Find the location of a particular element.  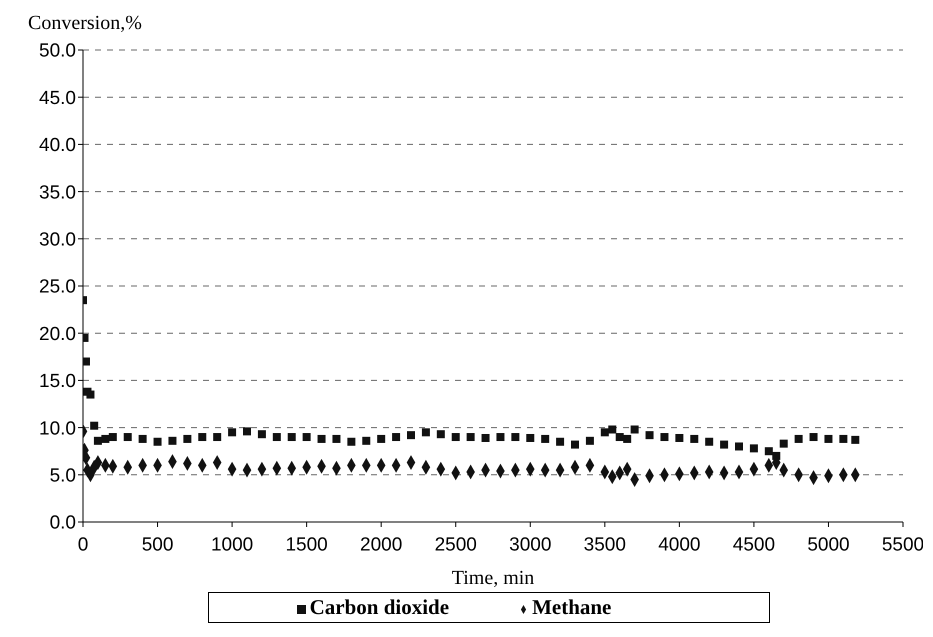

x-tick-label: 4000 is located at coordinates (679, 545).